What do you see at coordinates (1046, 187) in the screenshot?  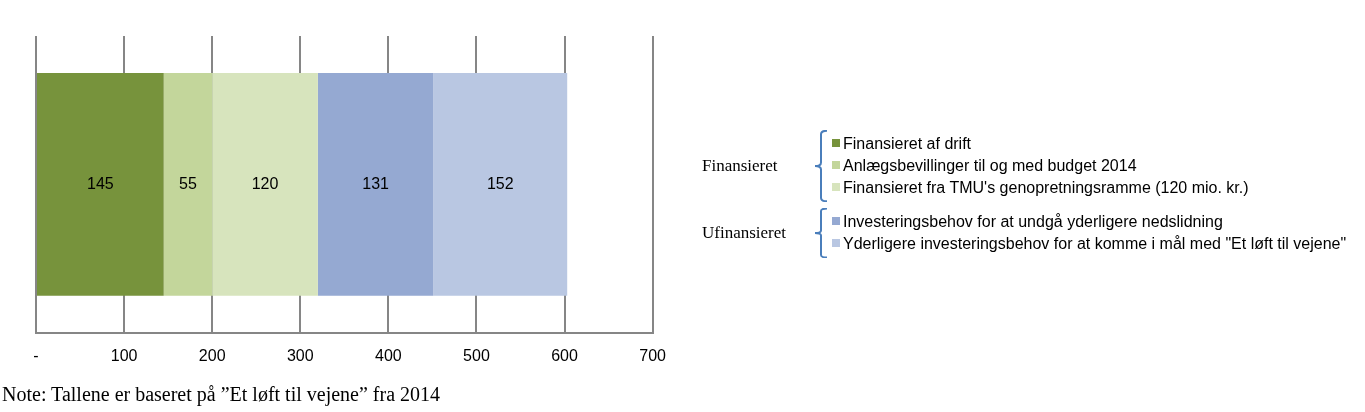 I see `legend-label: Finansieret fra TMU's genopretningsramme (120 mio. kr.)` at bounding box center [1046, 187].